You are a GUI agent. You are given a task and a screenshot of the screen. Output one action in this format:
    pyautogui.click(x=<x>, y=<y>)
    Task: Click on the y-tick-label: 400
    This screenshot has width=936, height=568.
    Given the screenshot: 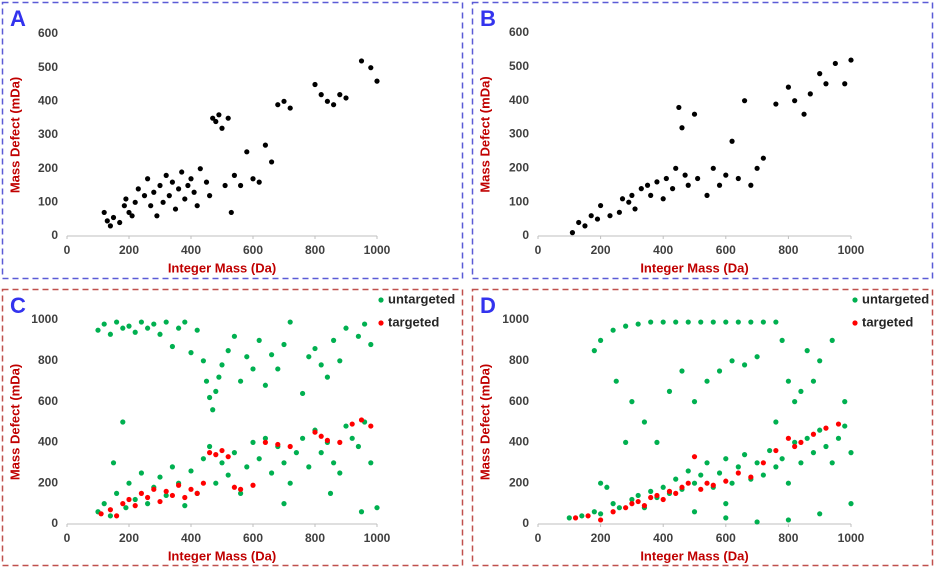 What is the action you would take?
    pyautogui.click(x=48, y=442)
    